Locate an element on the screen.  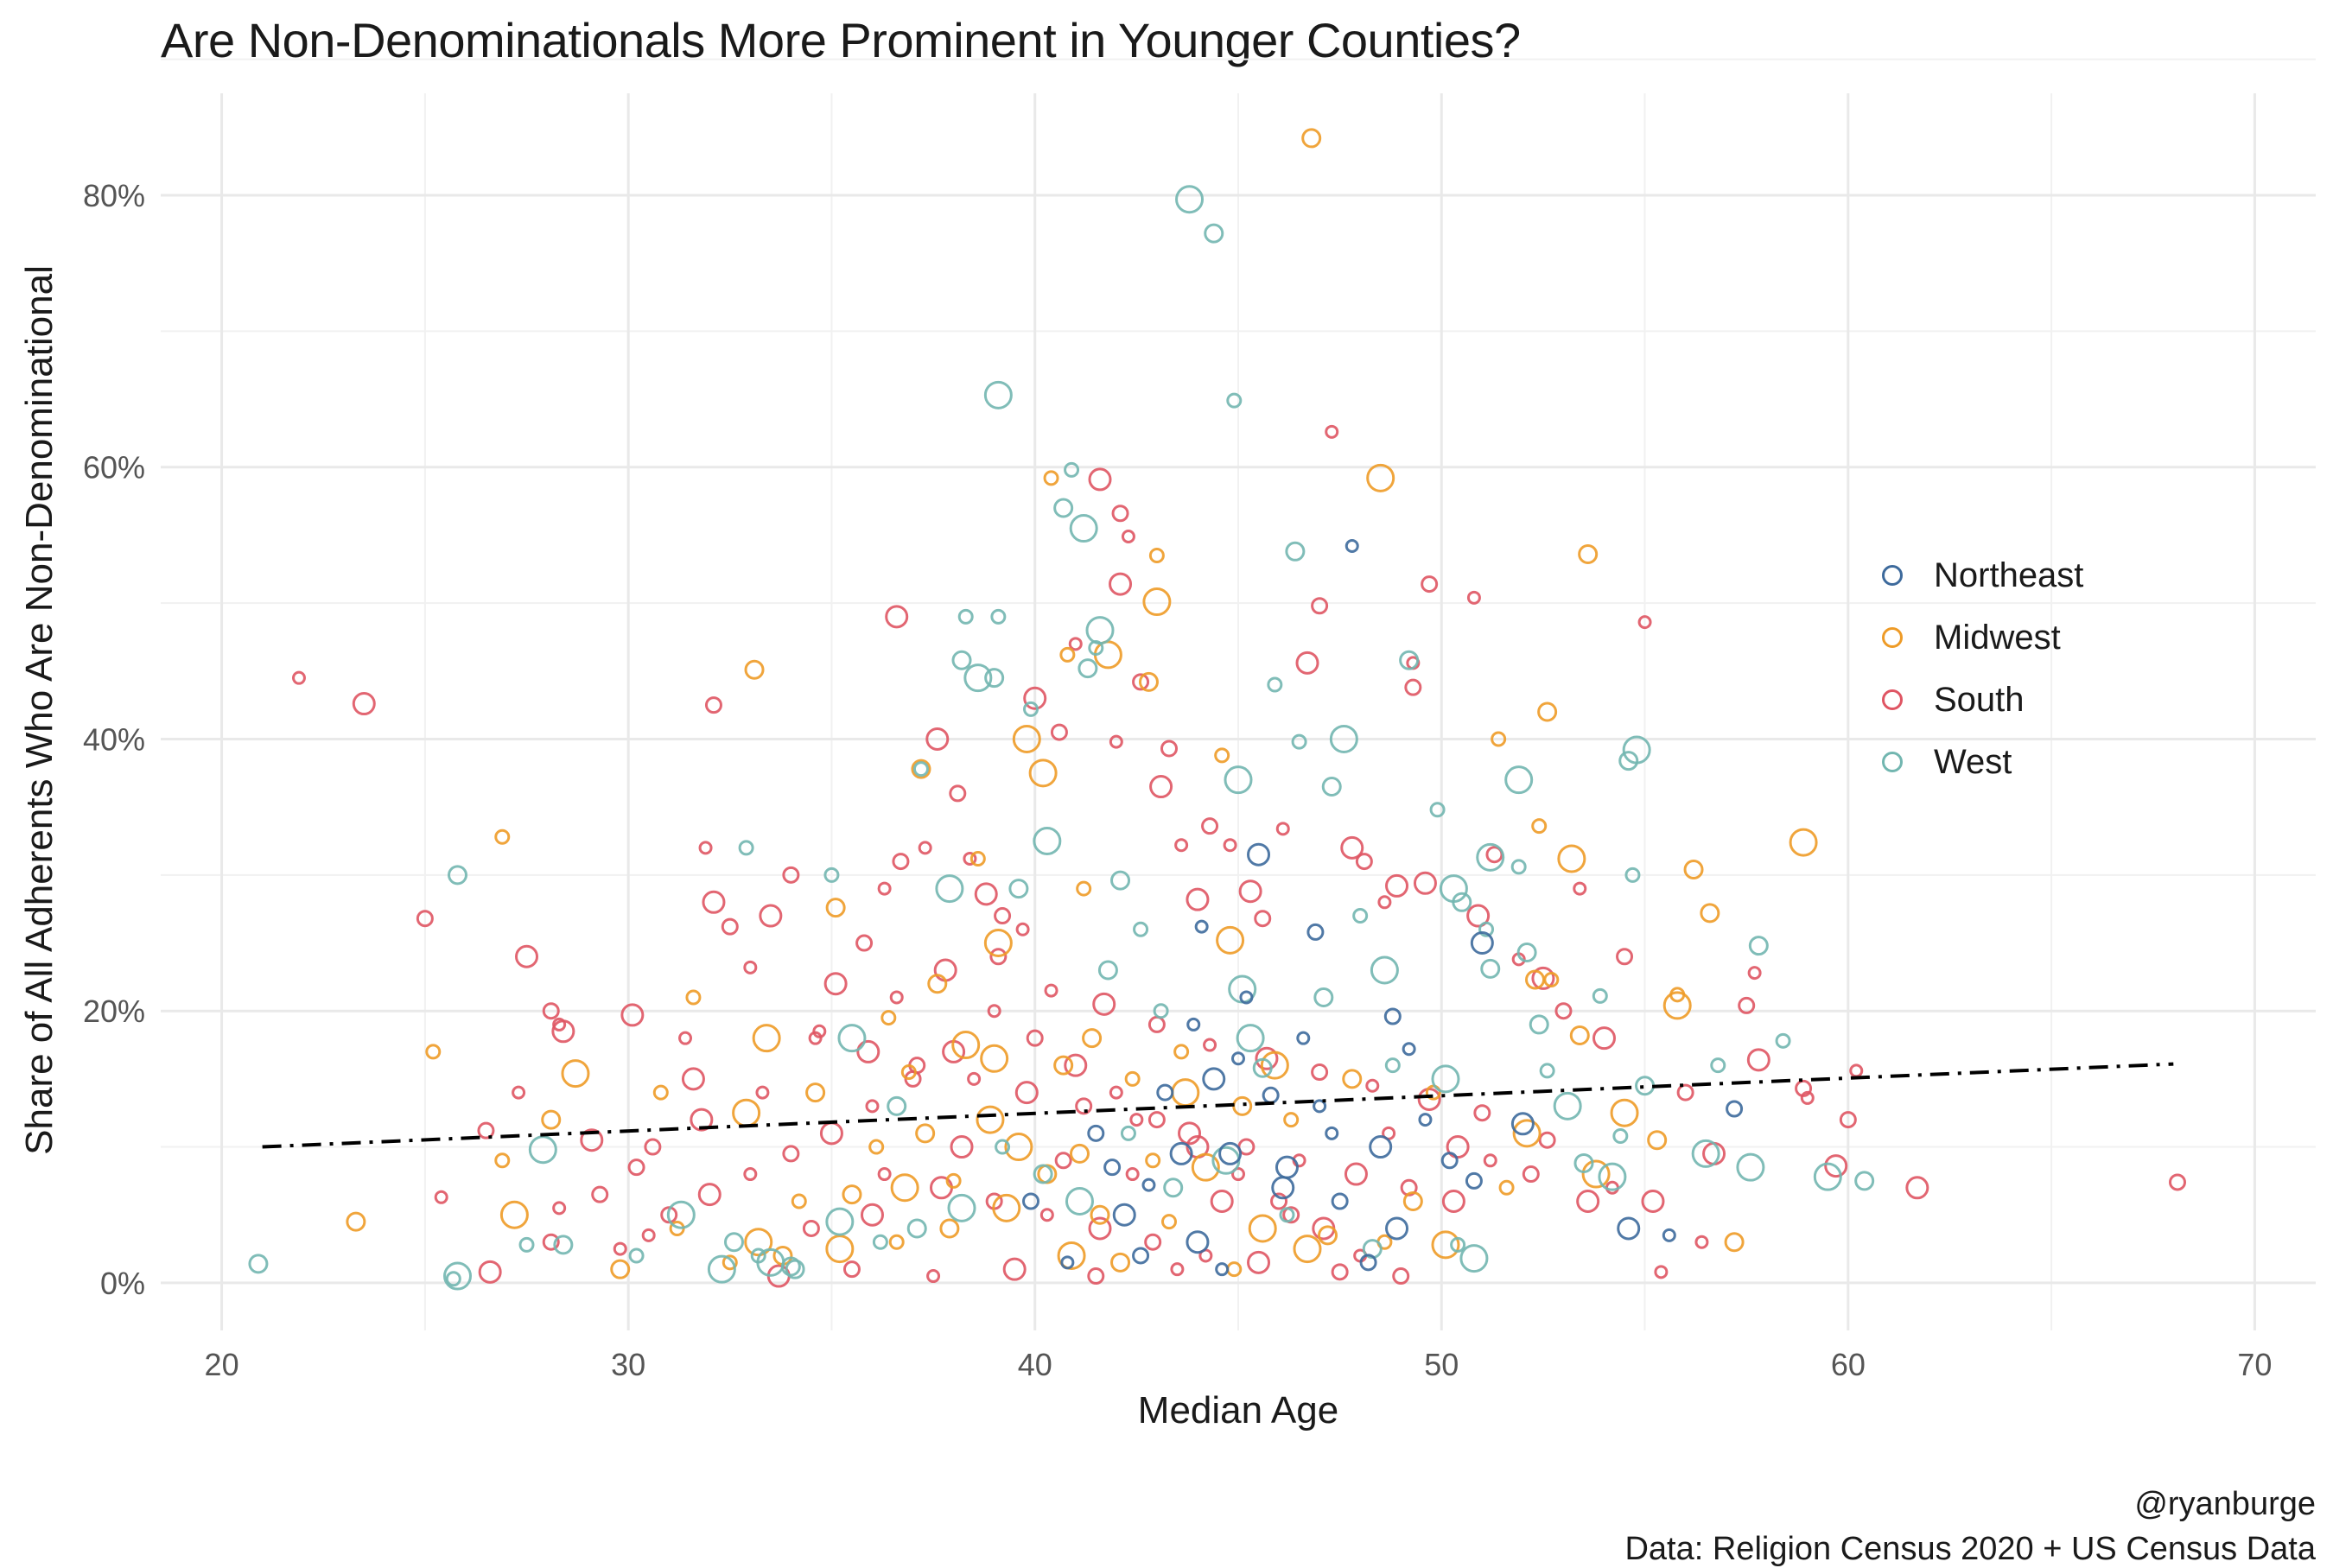
legend: Northeast Midwest South West is located at coordinates (1982, 668).